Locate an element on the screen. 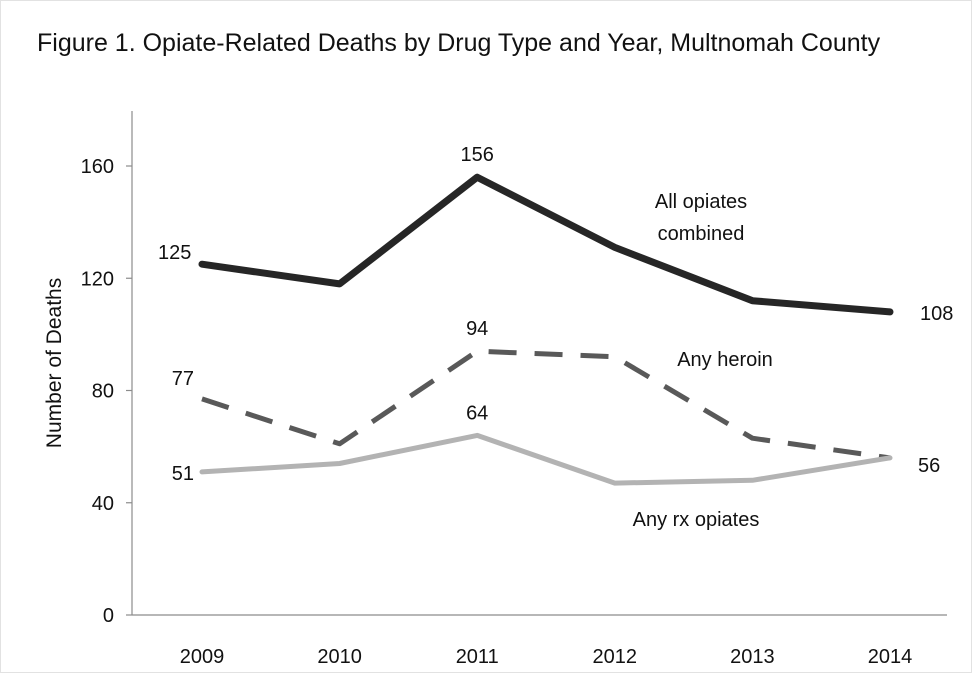 The image size is (972, 673). data-label: 108 is located at coordinates (936, 314).